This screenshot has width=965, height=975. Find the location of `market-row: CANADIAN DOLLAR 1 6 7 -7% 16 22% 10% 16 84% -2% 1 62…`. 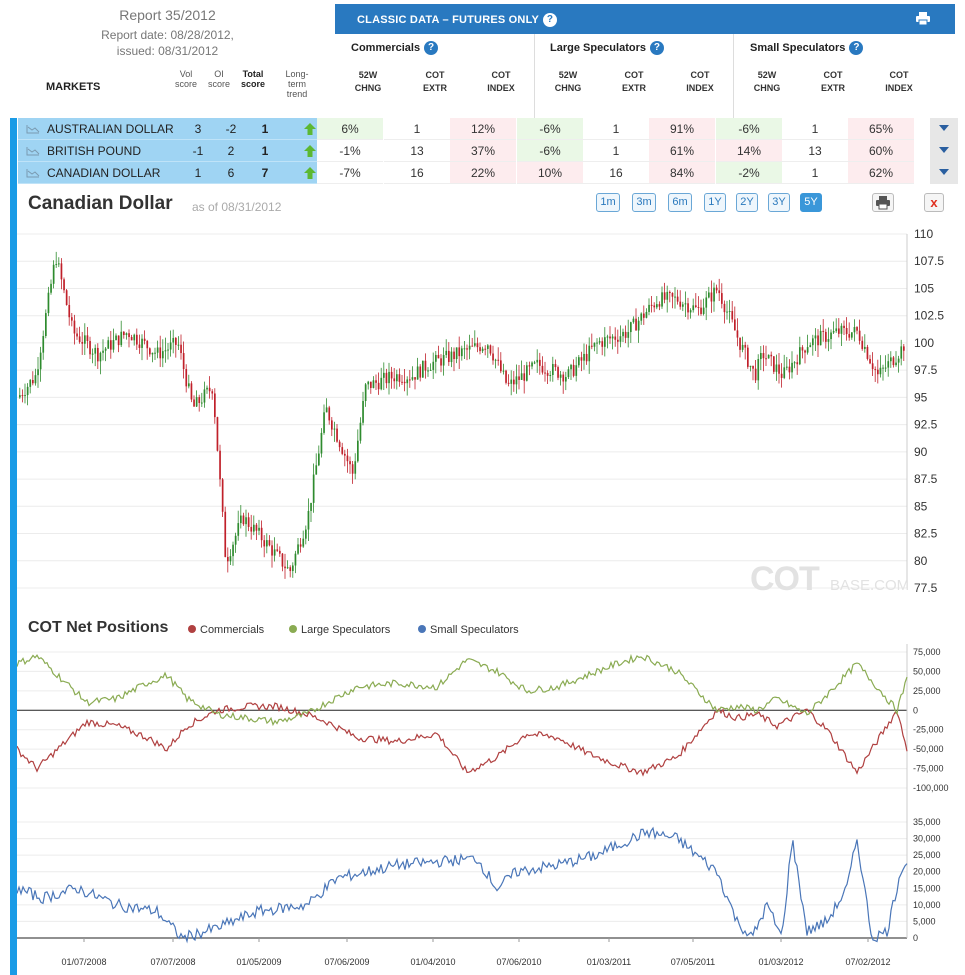

market-row: CANADIAN DOLLAR 1 6 7 -7% 16 22% 10% 16 84% -2% 1 62… is located at coordinates (488, 173).